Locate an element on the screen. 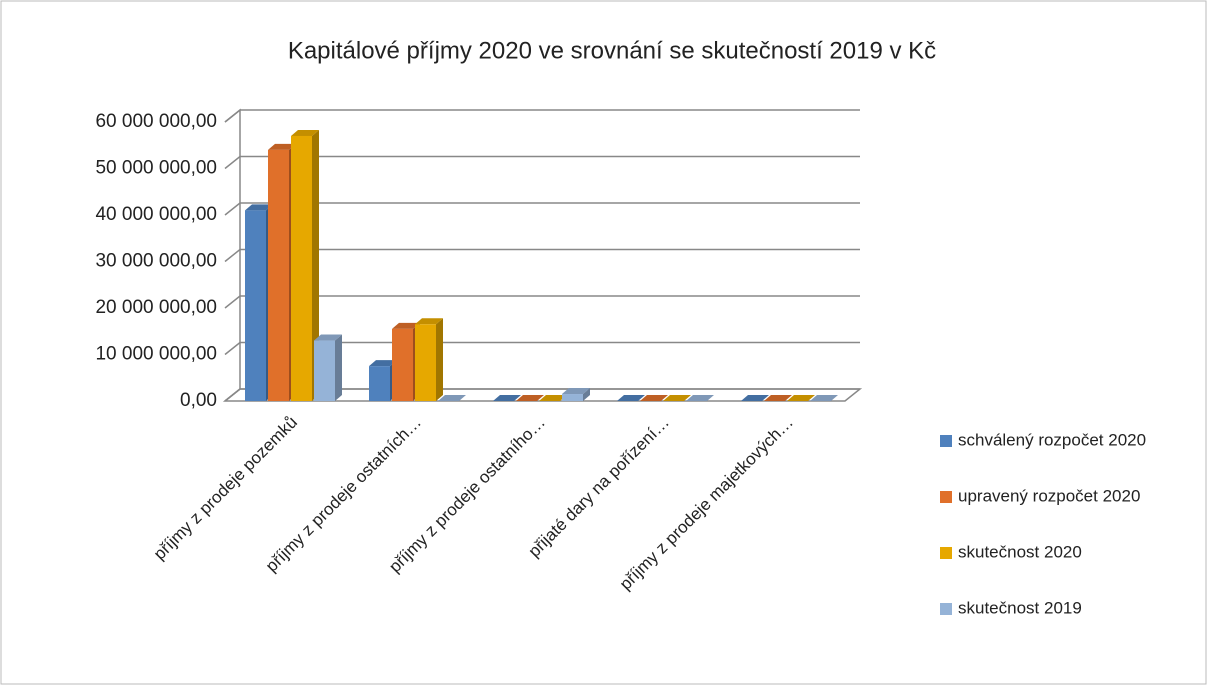  y-tick-label: 30 000 000,00 is located at coordinates (156, 261).